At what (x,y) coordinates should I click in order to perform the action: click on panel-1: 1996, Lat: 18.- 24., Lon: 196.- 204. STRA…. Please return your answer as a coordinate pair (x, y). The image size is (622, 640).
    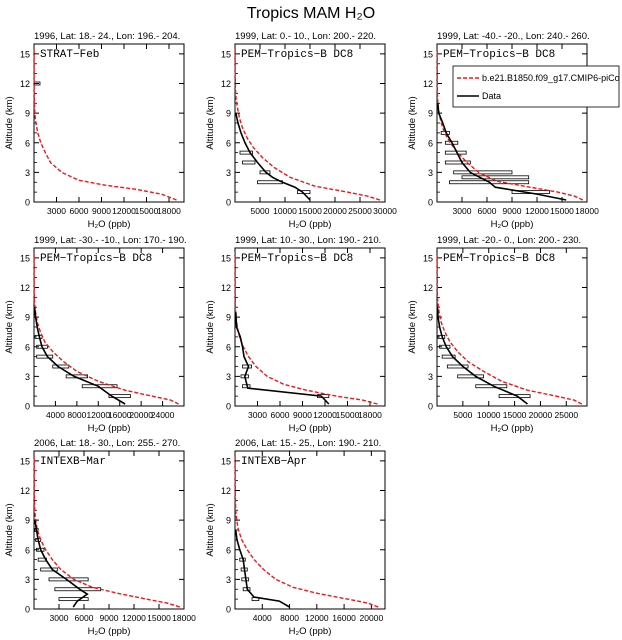
    Looking at the image, I should click on (94, 130).